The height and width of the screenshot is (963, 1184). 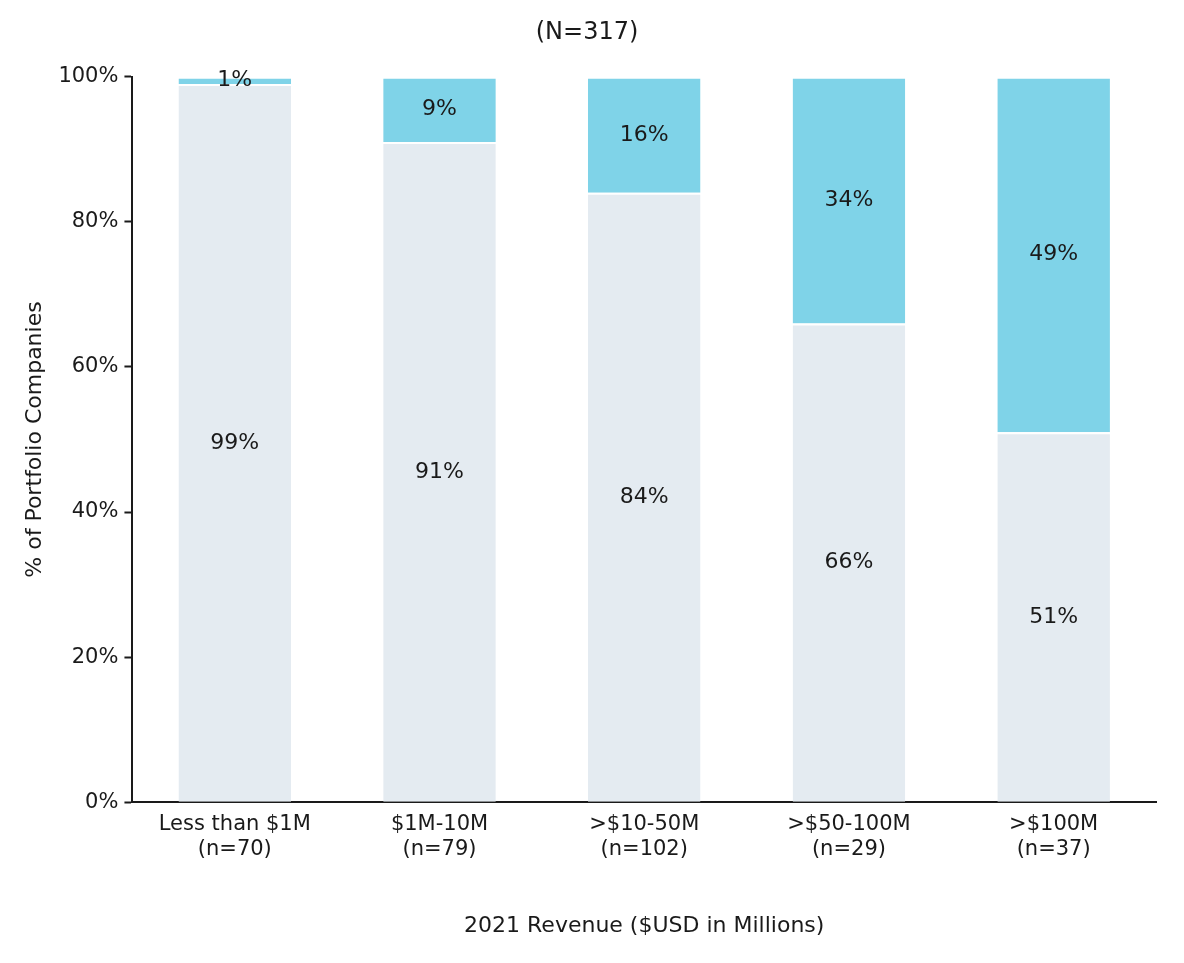 What do you see at coordinates (439, 470) in the screenshot?
I see `data-label: 91%` at bounding box center [439, 470].